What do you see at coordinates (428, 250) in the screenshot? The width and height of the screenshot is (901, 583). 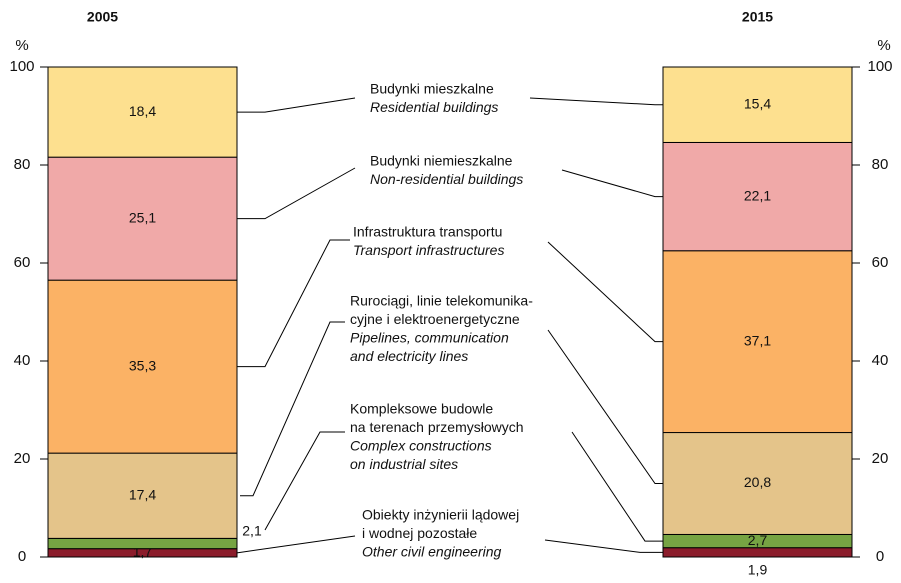 I see `legend-label-en: Transport infrastructures` at bounding box center [428, 250].